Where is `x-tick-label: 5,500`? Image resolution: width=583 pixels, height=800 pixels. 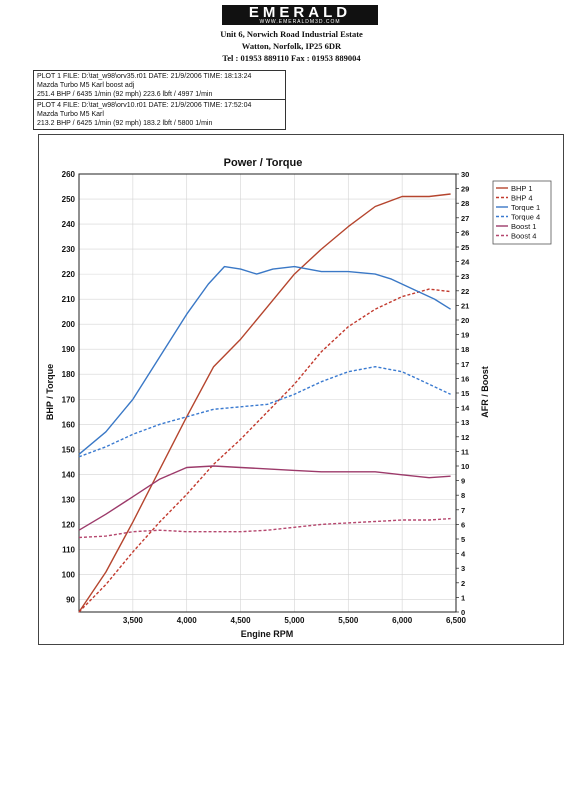 x-tick-label: 5,500 is located at coordinates (348, 620).